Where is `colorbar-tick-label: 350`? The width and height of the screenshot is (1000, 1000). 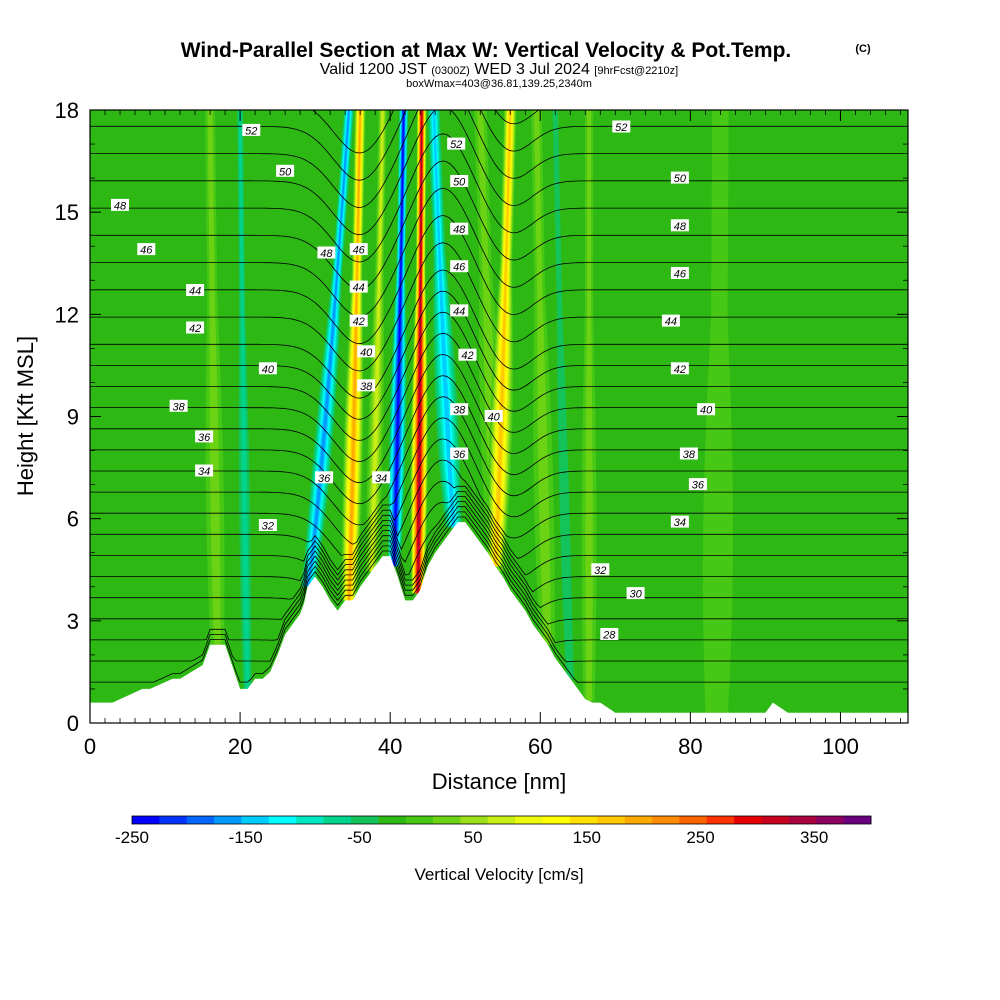
colorbar-tick-label: 350 is located at coordinates (814, 837).